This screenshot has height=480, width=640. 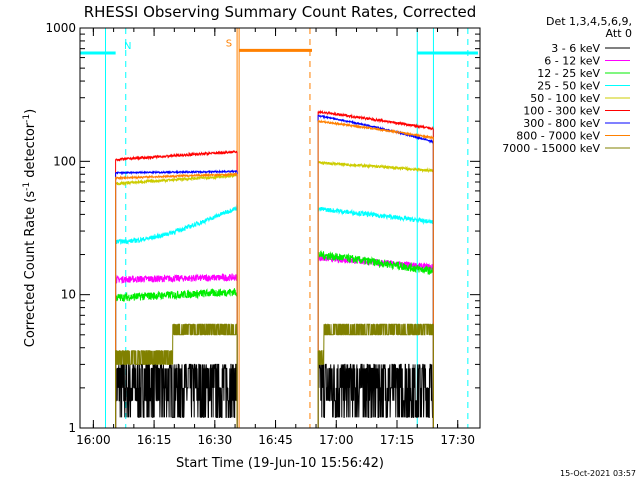 What do you see at coordinates (457, 440) in the screenshot?
I see `x-tick-label: 17:30` at bounding box center [457, 440].